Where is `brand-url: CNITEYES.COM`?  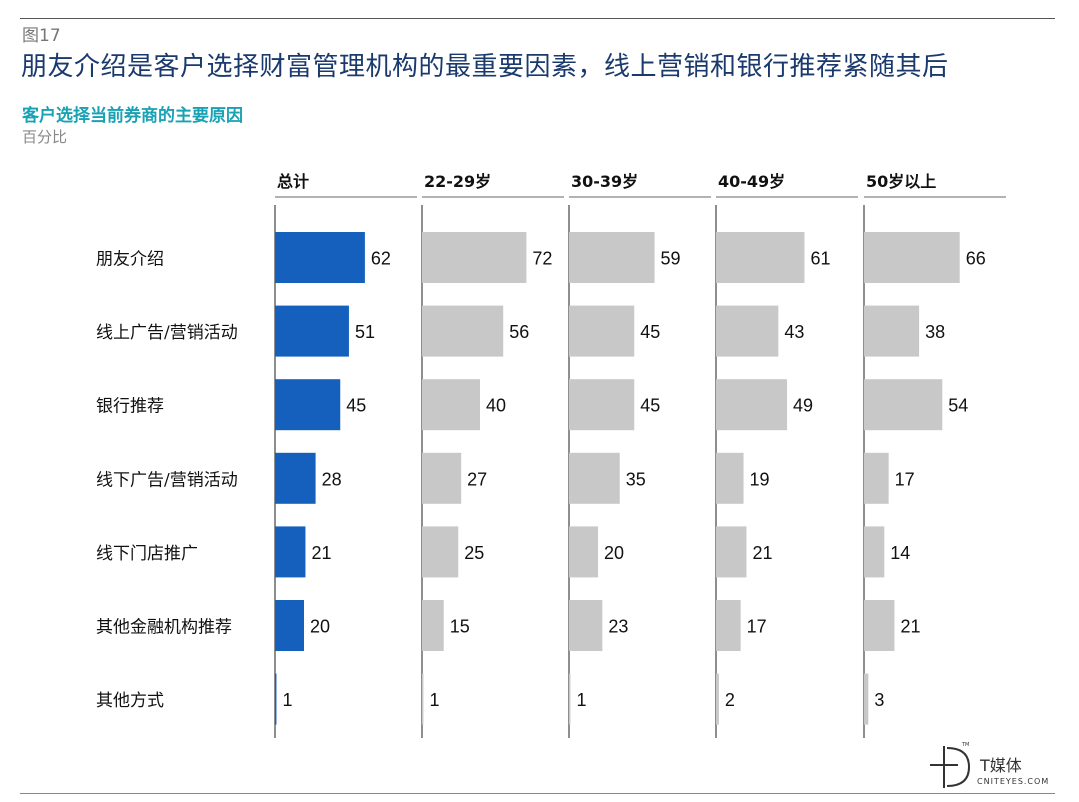
brand-url: CNITEYES.COM is located at coordinates (1013, 781).